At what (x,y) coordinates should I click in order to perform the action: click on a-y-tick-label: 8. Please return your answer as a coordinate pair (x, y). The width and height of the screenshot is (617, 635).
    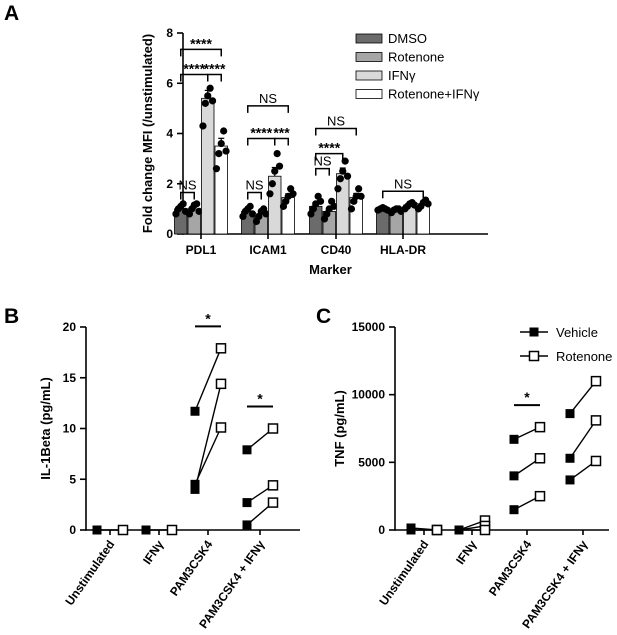
    Looking at the image, I should click on (169, 33).